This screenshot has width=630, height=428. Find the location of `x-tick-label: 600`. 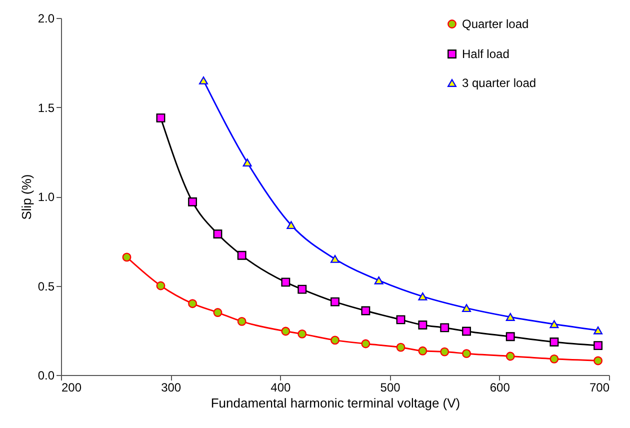

x-tick-label: 600 is located at coordinates (500, 387).